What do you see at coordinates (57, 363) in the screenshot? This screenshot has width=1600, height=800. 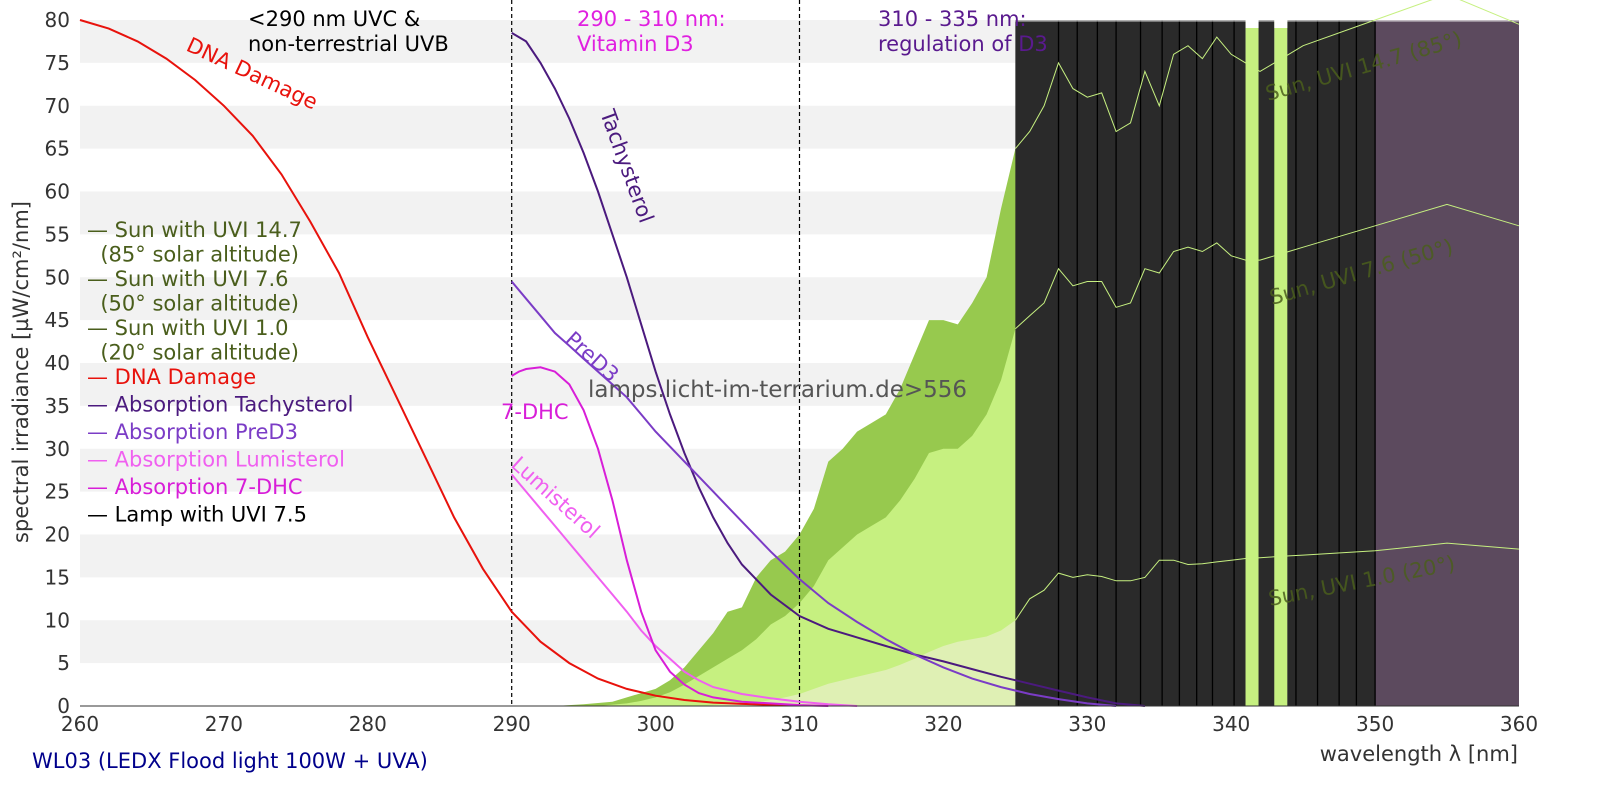 I see `y-tick-label: 40` at bounding box center [57, 363].